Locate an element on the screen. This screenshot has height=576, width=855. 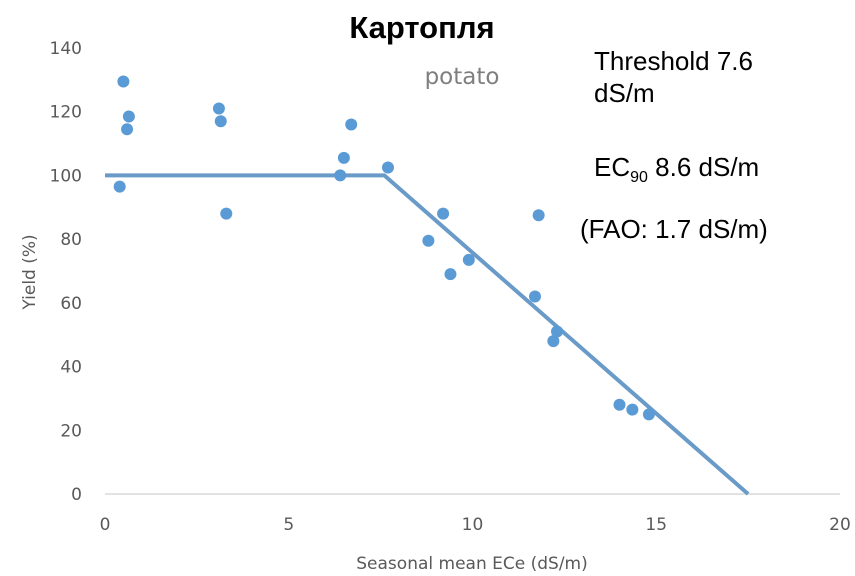
y-tick-label: 80 is located at coordinates (71, 240).